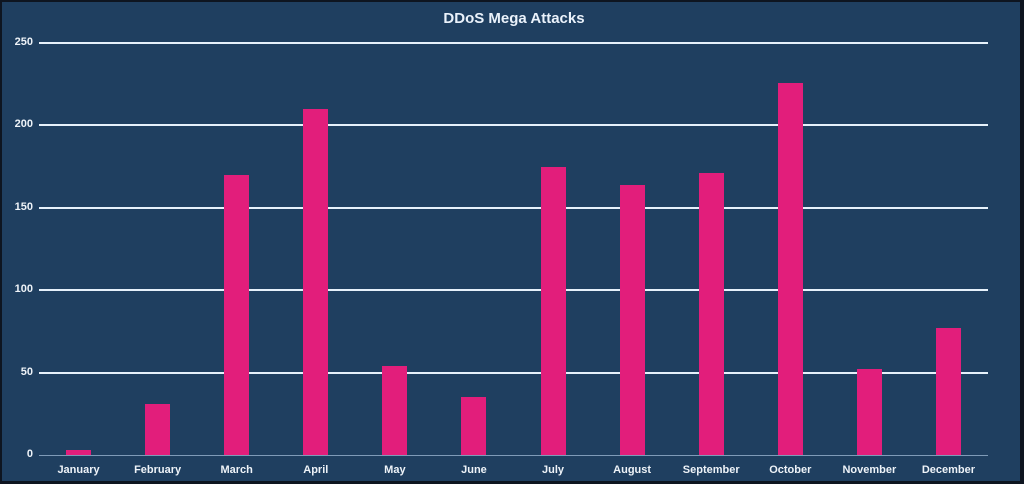 This screenshot has height=484, width=1024. What do you see at coordinates (395, 410) in the screenshot?
I see `bar-may` at bounding box center [395, 410].